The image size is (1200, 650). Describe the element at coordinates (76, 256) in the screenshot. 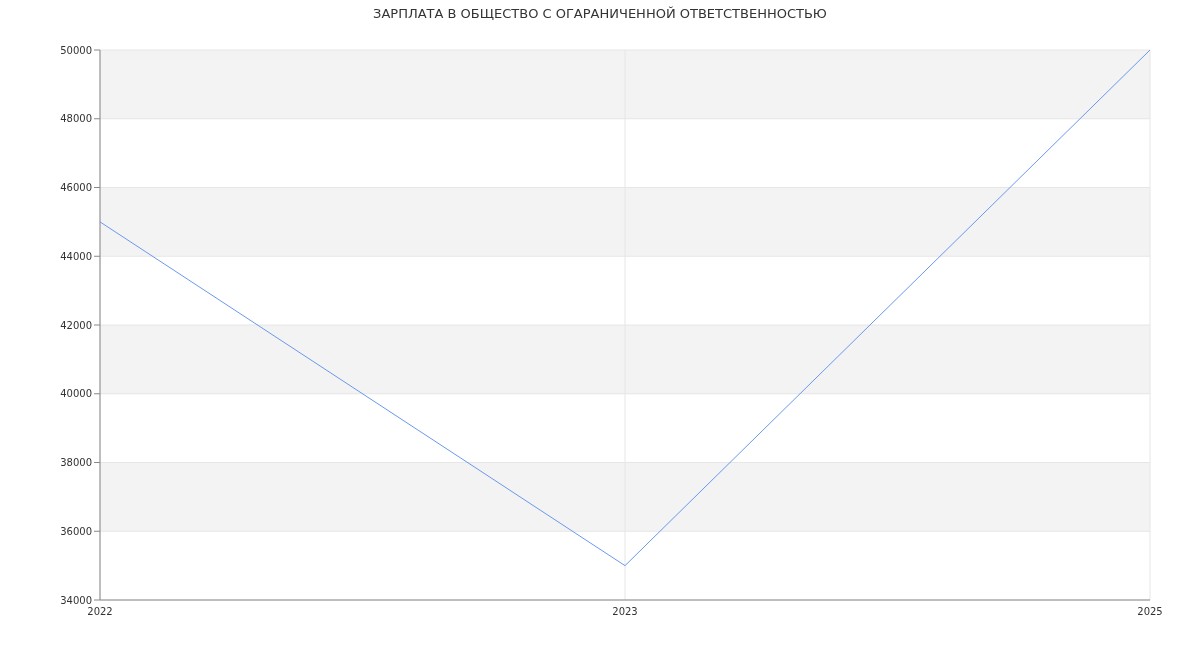

I see `y-tick-label: 44000` at that location.